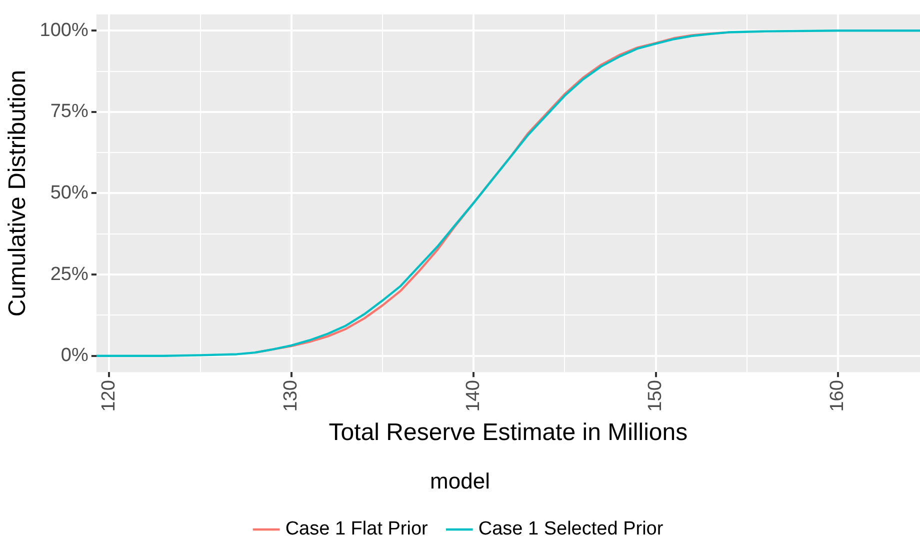  I want to click on x-tick-label: 160, so click(837, 396).